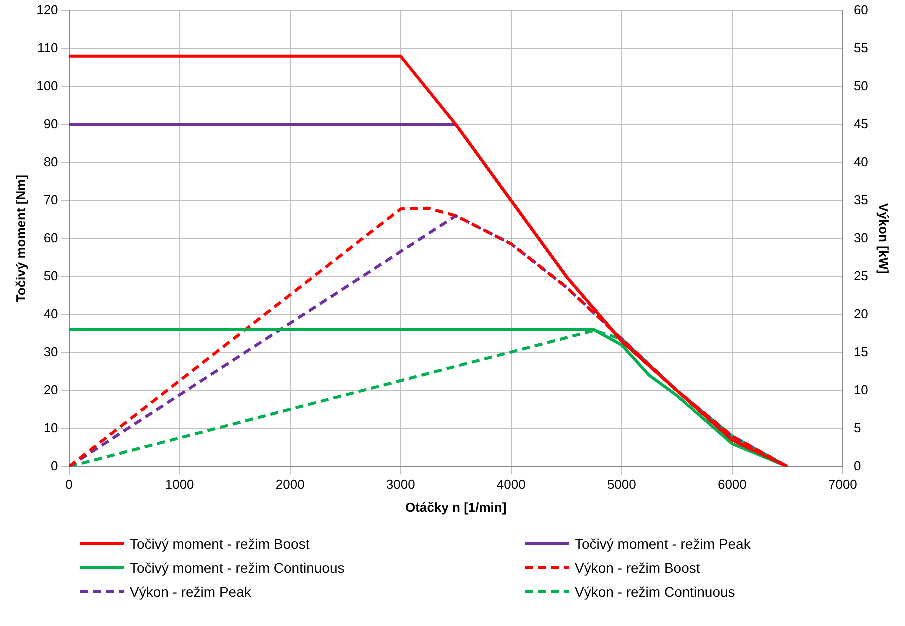 The width and height of the screenshot is (905, 626). What do you see at coordinates (220, 544) in the screenshot?
I see `legend-label: Točivý moment - režim Boost` at bounding box center [220, 544].